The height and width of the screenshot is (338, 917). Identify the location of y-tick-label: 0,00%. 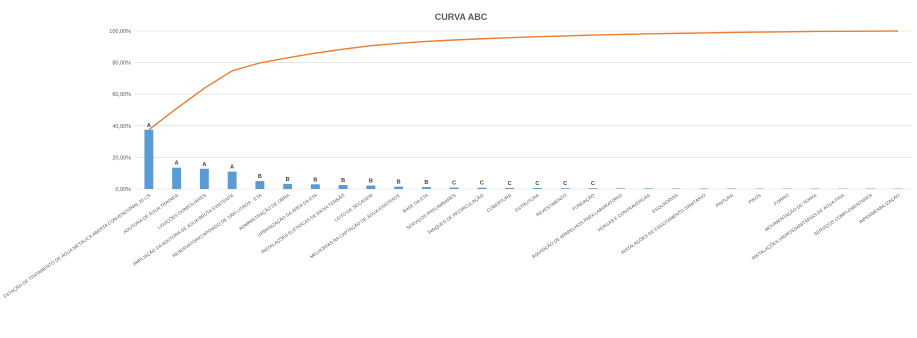
(123, 190).